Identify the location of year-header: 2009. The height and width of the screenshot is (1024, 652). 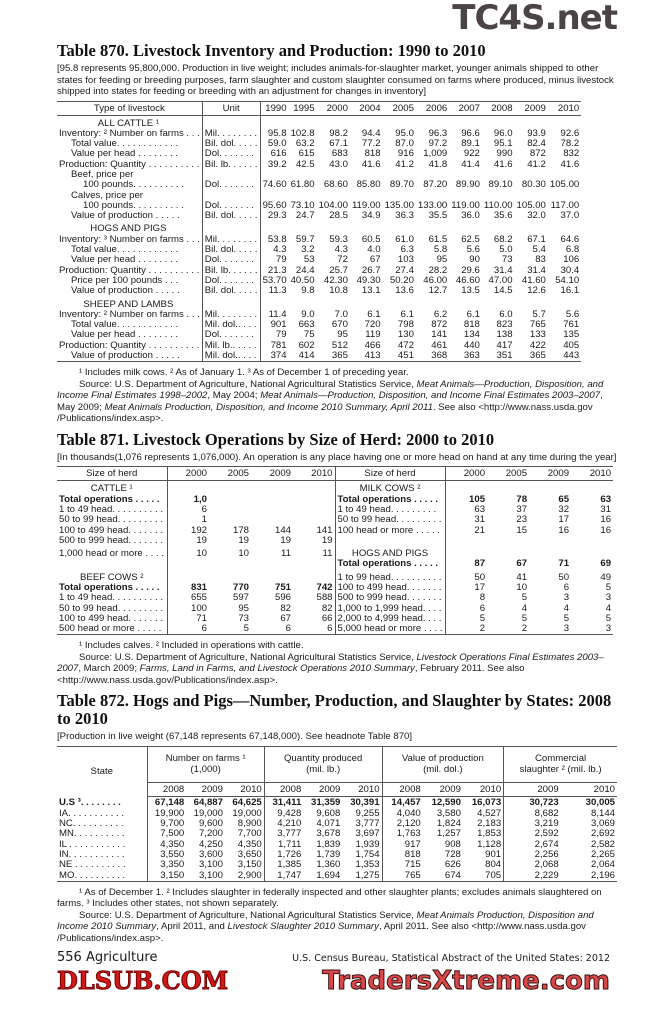
(442, 789).